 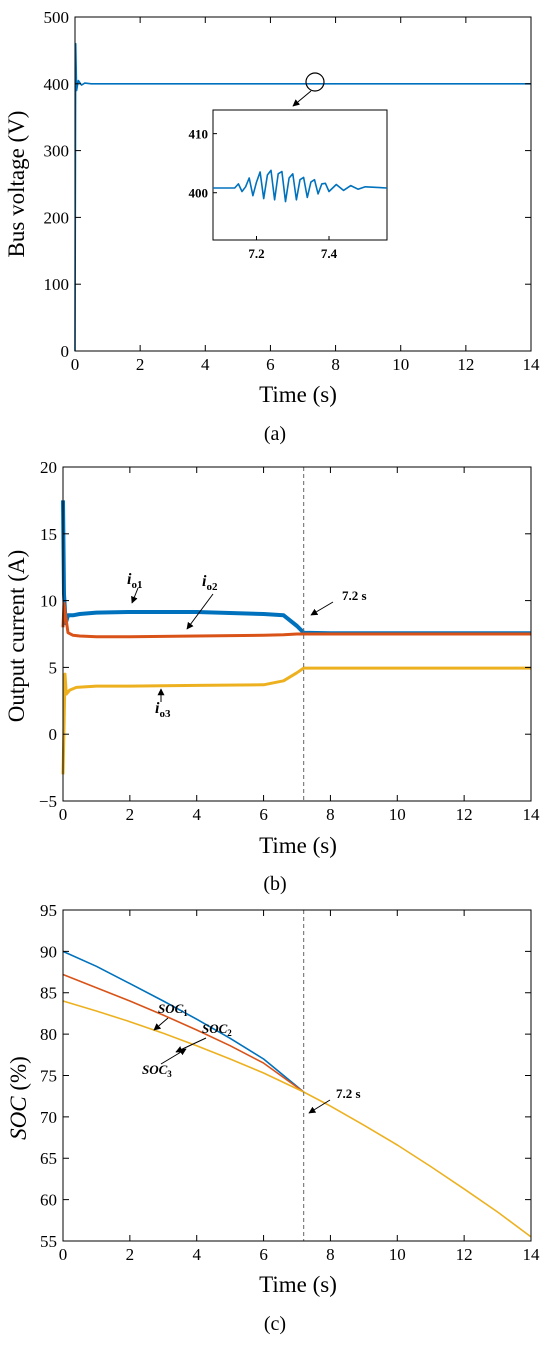 What do you see at coordinates (57, 17) in the screenshot?
I see `panel-a-ytick-label: 500` at bounding box center [57, 17].